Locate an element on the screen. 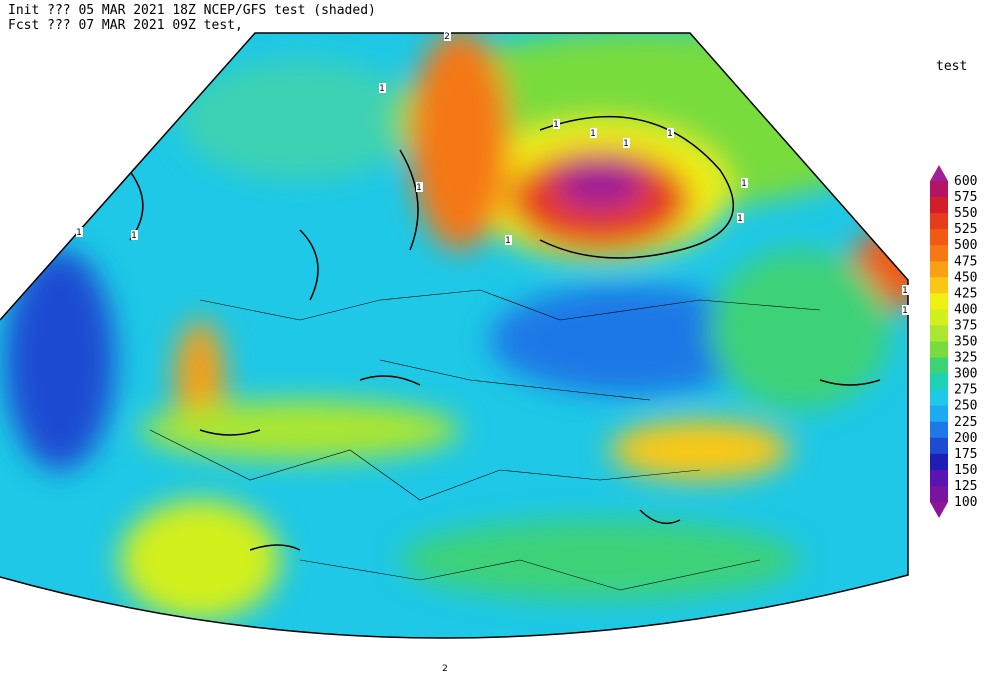 The height and width of the screenshot is (684, 1000). colorbar-label: 475 is located at coordinates (965, 261).